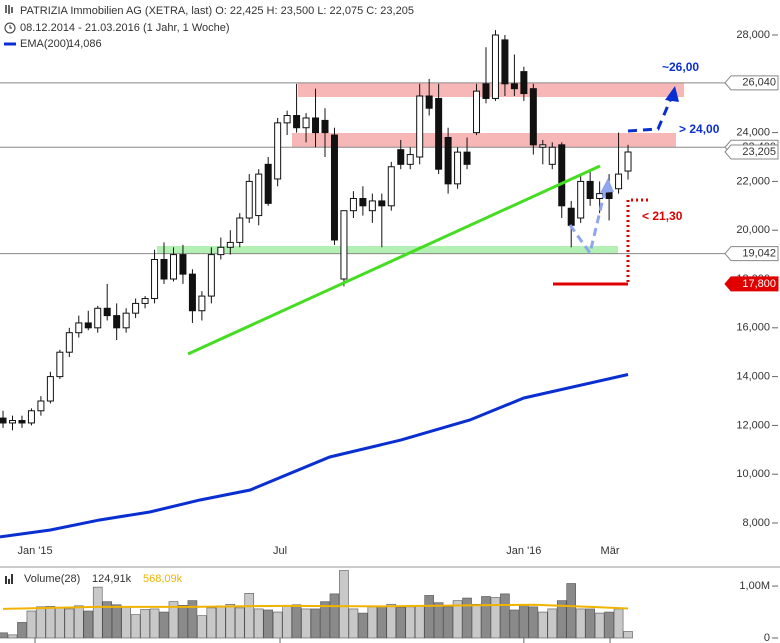 The width and height of the screenshot is (780, 643). What do you see at coordinates (759, 253) in the screenshot?
I see `price-label: 19,042` at bounding box center [759, 253].